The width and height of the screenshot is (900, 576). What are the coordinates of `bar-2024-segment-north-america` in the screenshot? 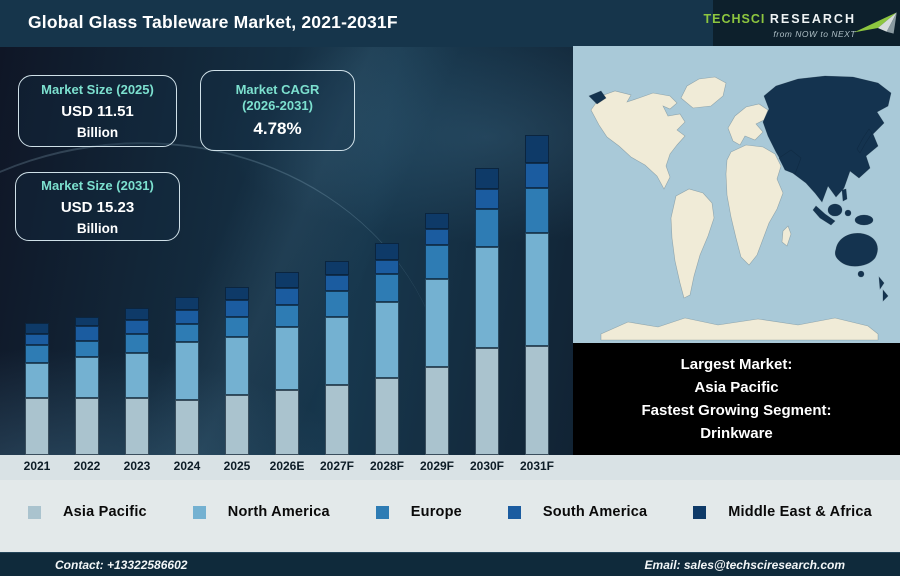 It's located at (187, 371).